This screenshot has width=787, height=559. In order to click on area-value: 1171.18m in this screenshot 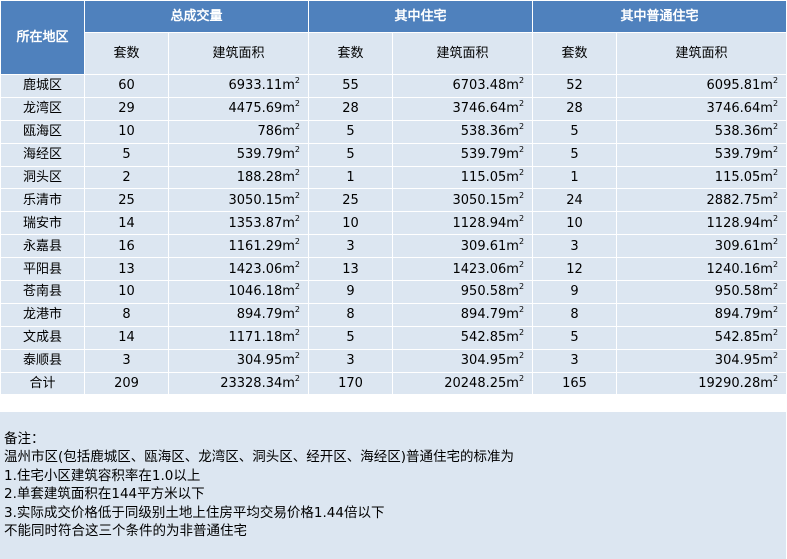, I will do `click(261, 338)`.